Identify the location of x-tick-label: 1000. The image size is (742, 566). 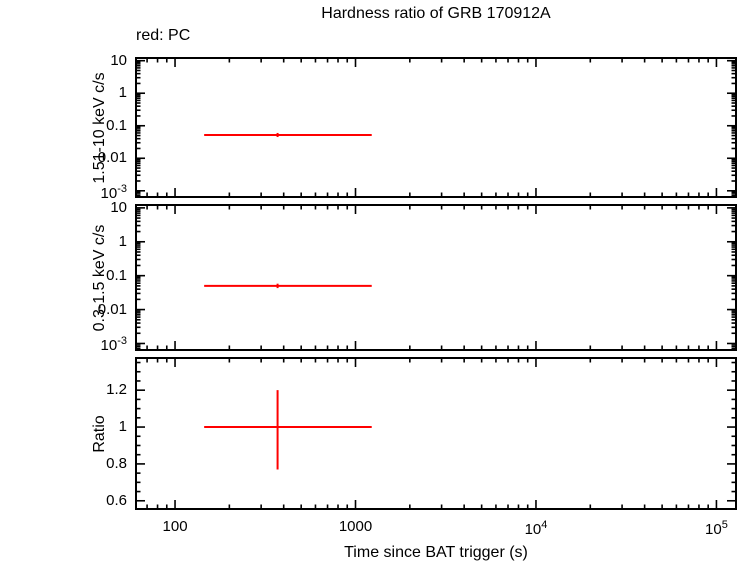
(355, 526).